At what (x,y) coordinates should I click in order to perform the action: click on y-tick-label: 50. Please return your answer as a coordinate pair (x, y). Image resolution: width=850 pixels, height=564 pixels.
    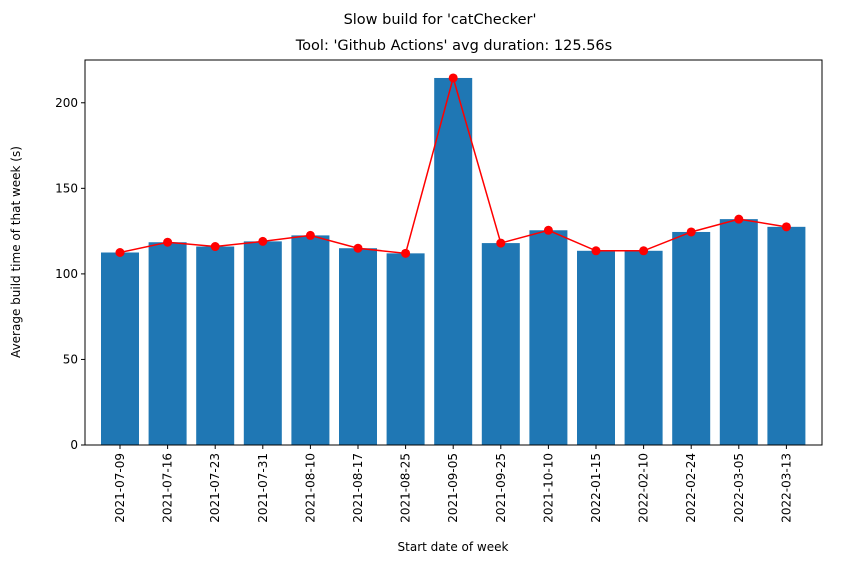
    Looking at the image, I should click on (70, 359).